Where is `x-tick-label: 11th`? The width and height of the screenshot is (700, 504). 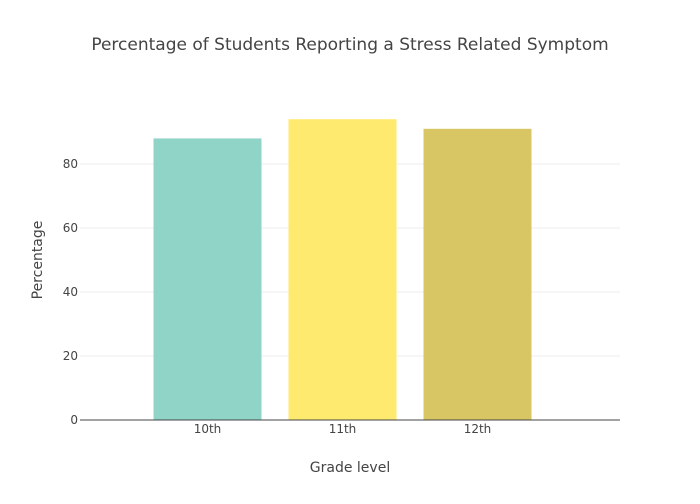 x-tick-label: 11th is located at coordinates (343, 429).